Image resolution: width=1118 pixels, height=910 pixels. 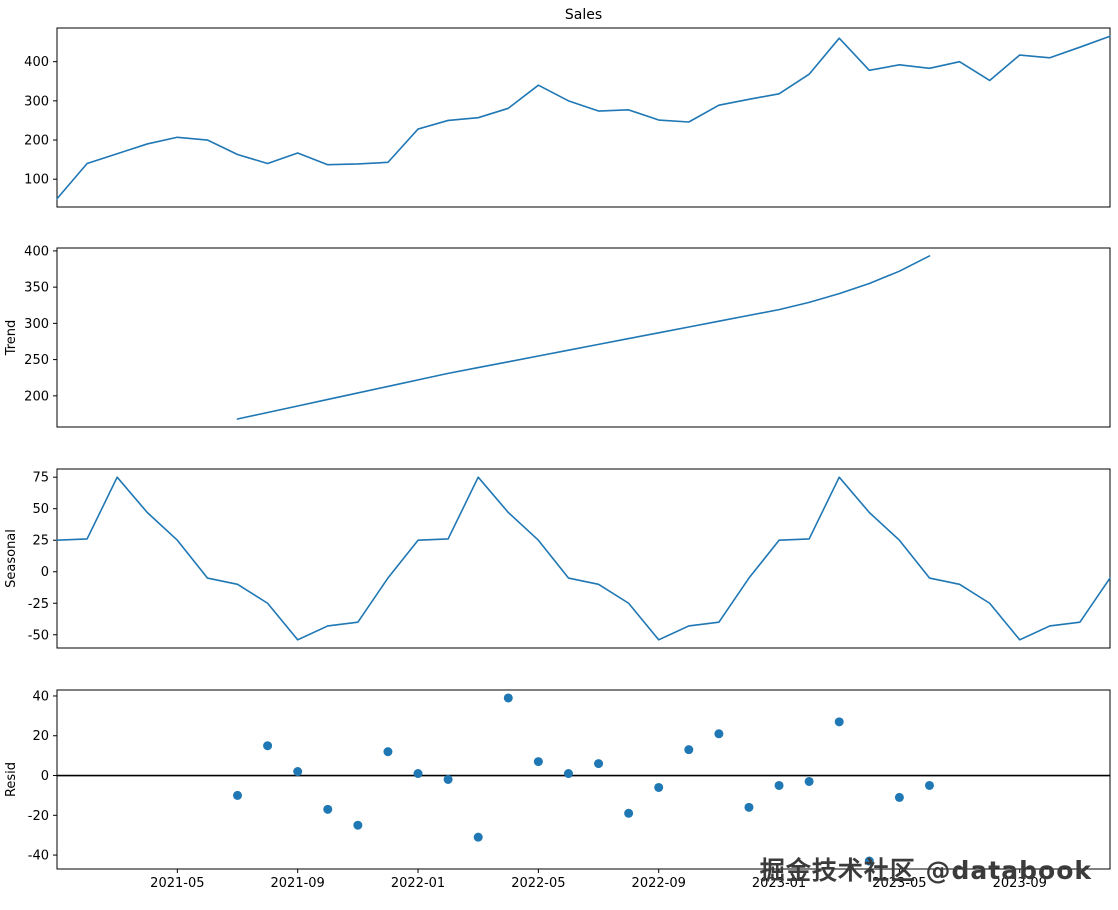 I want to click on y-tick-label: 350, so click(x=36, y=288).